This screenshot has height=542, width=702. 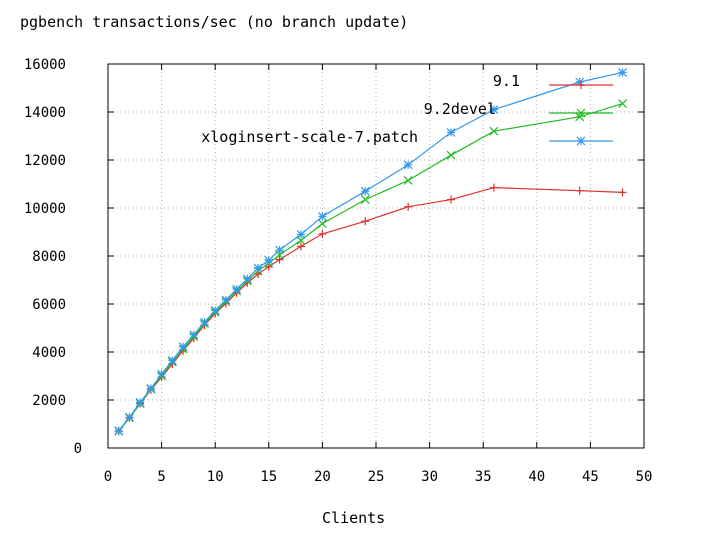 What do you see at coordinates (407, 109) in the screenshot?
I see `legend: 9.1 9.2devel xloginsert-scale-7.patch` at bounding box center [407, 109].